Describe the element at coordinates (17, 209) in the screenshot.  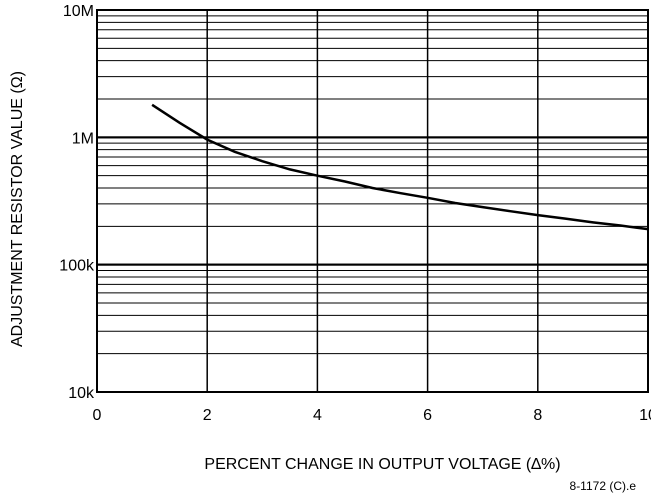
I see `y-axis-title: ADJUSTMENT RESISTOR VALUE (Ω)` at that location.